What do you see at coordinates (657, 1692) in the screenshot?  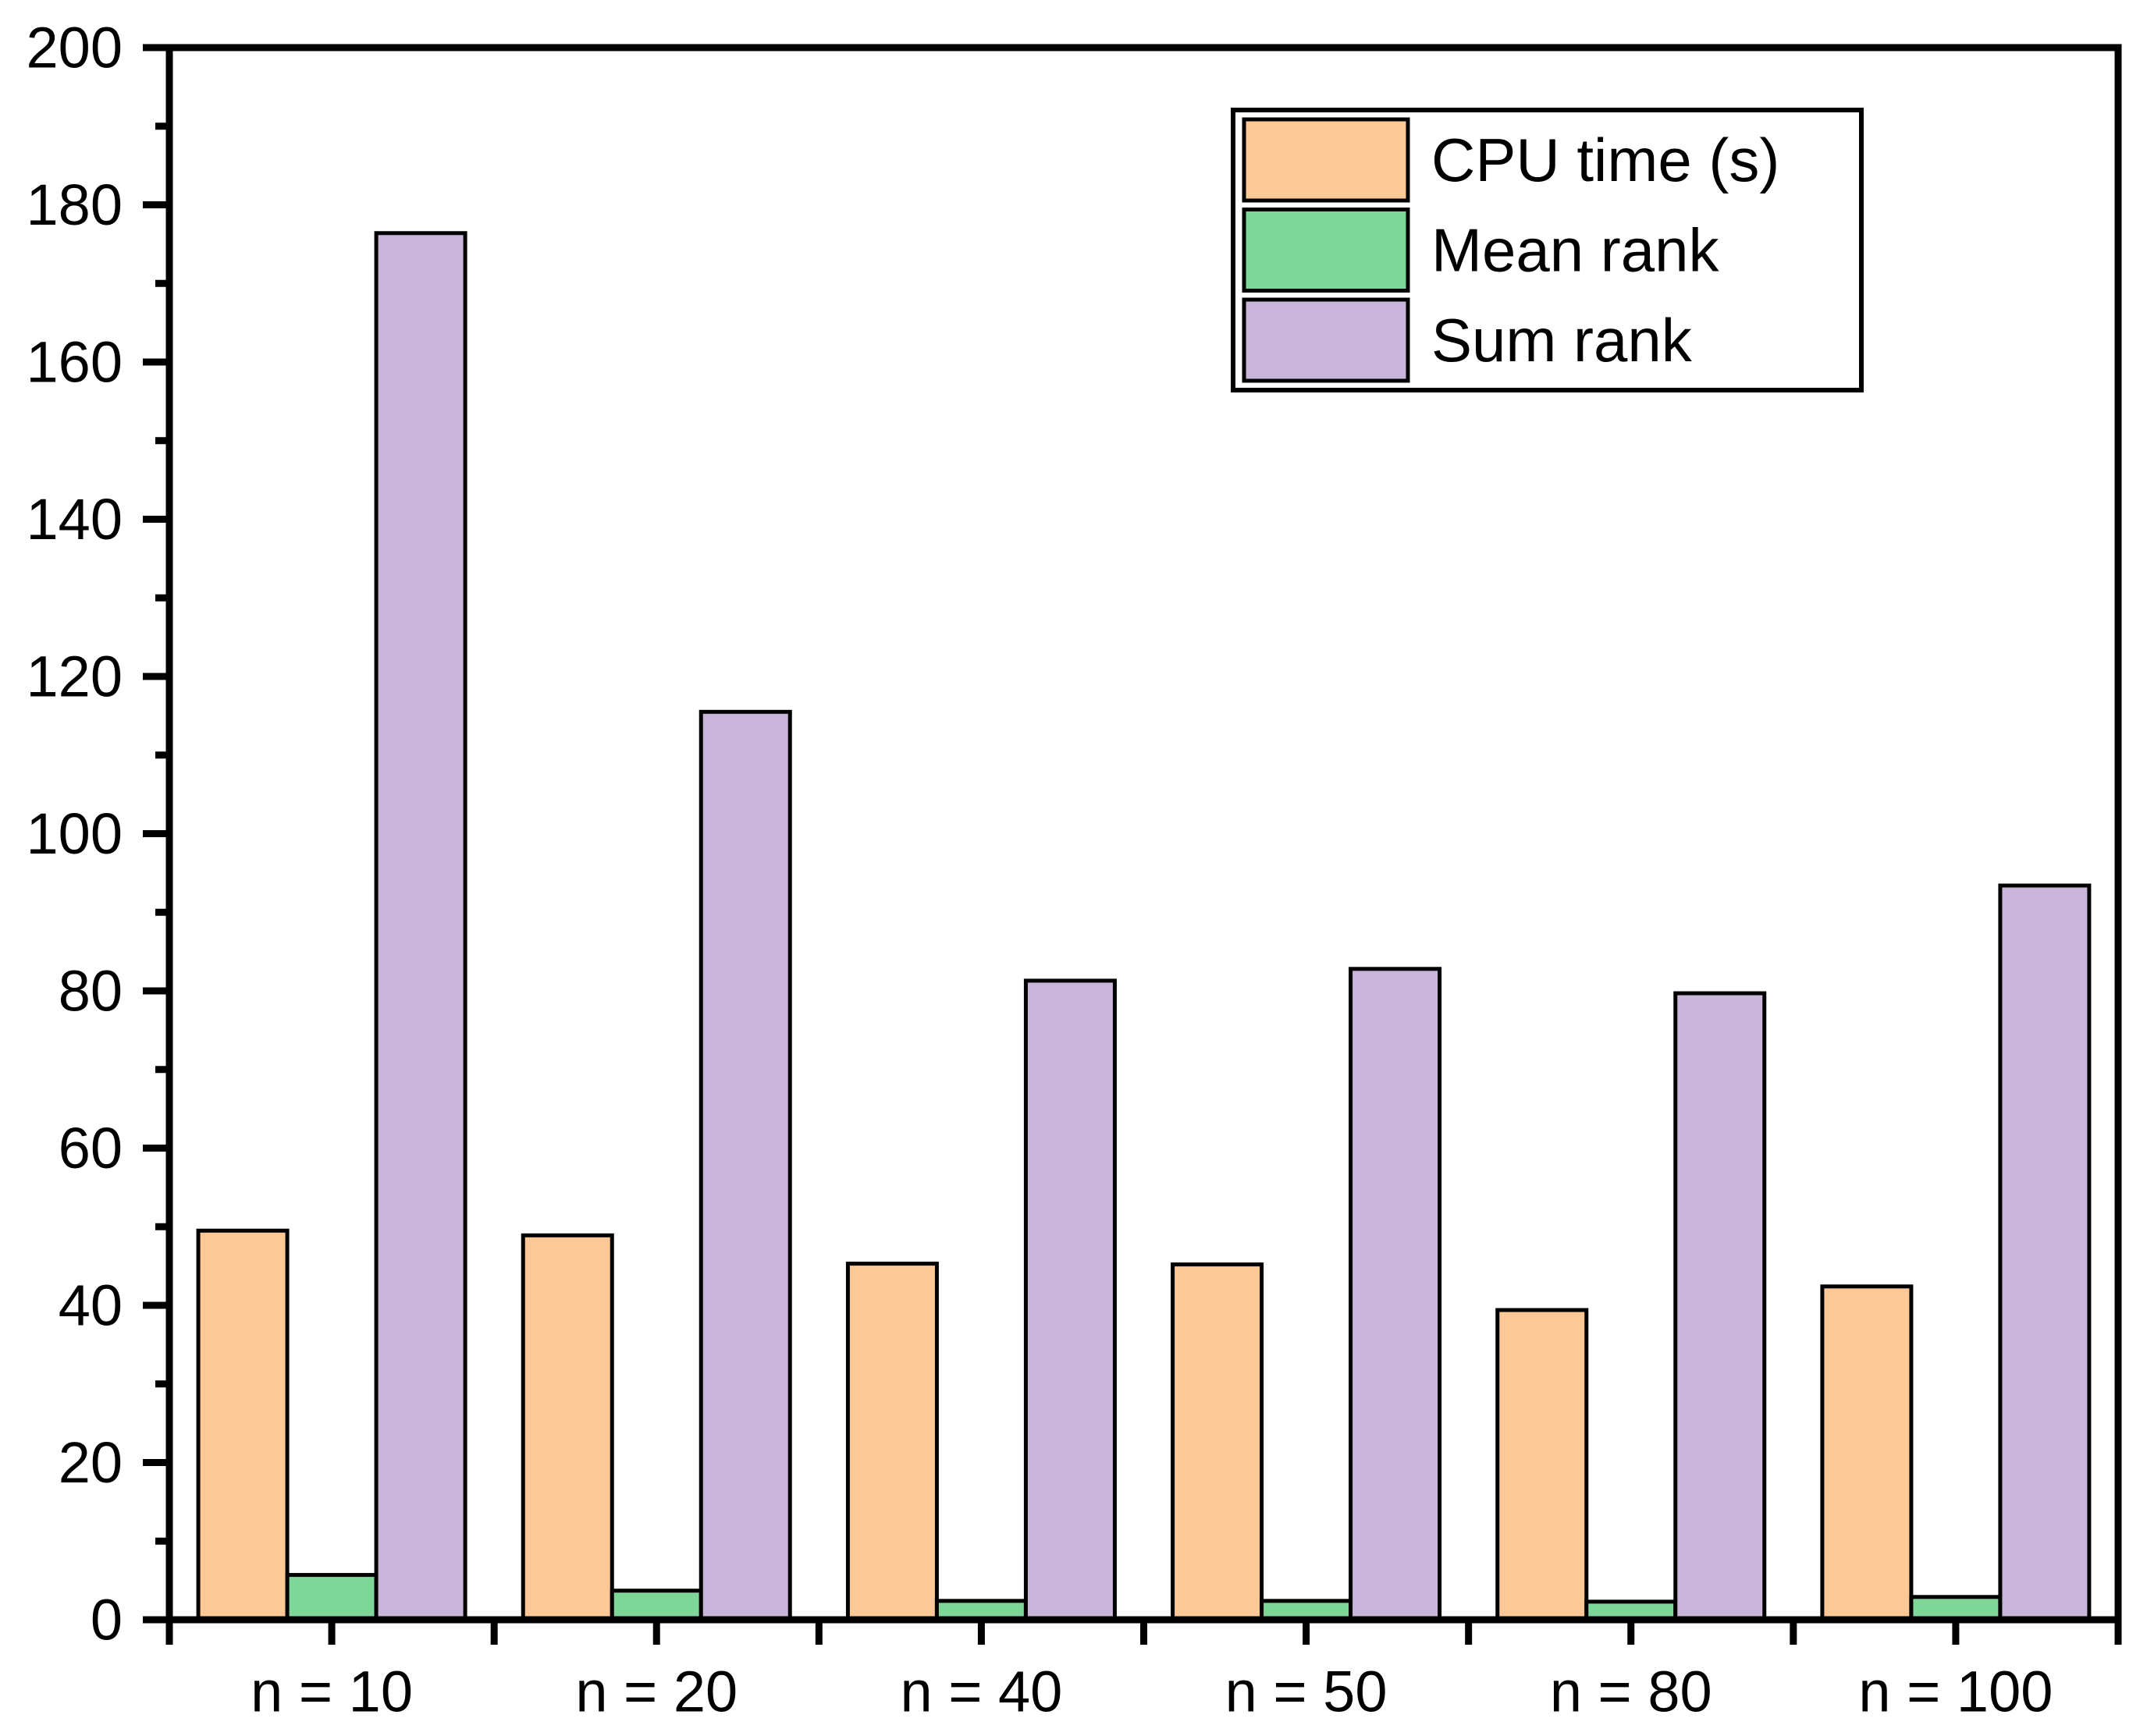 I see `x-category-label-n-20: n = 20` at bounding box center [657, 1692].